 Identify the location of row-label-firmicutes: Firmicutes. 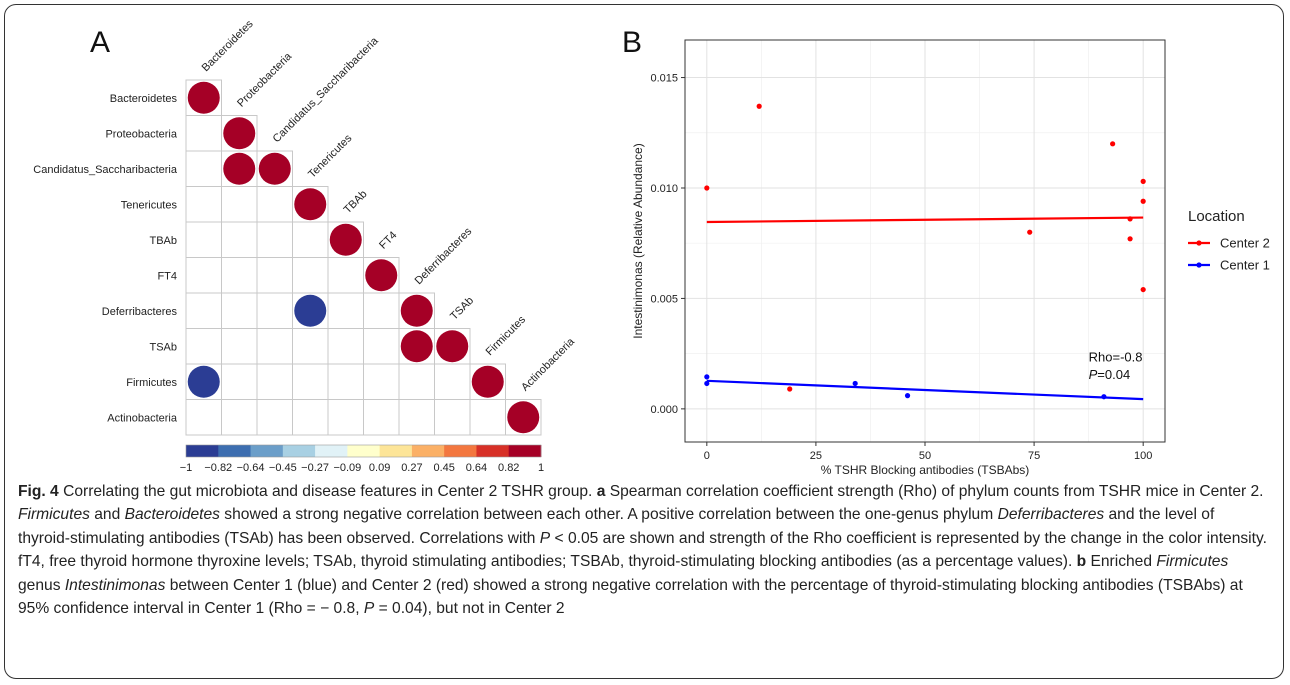
(151, 383).